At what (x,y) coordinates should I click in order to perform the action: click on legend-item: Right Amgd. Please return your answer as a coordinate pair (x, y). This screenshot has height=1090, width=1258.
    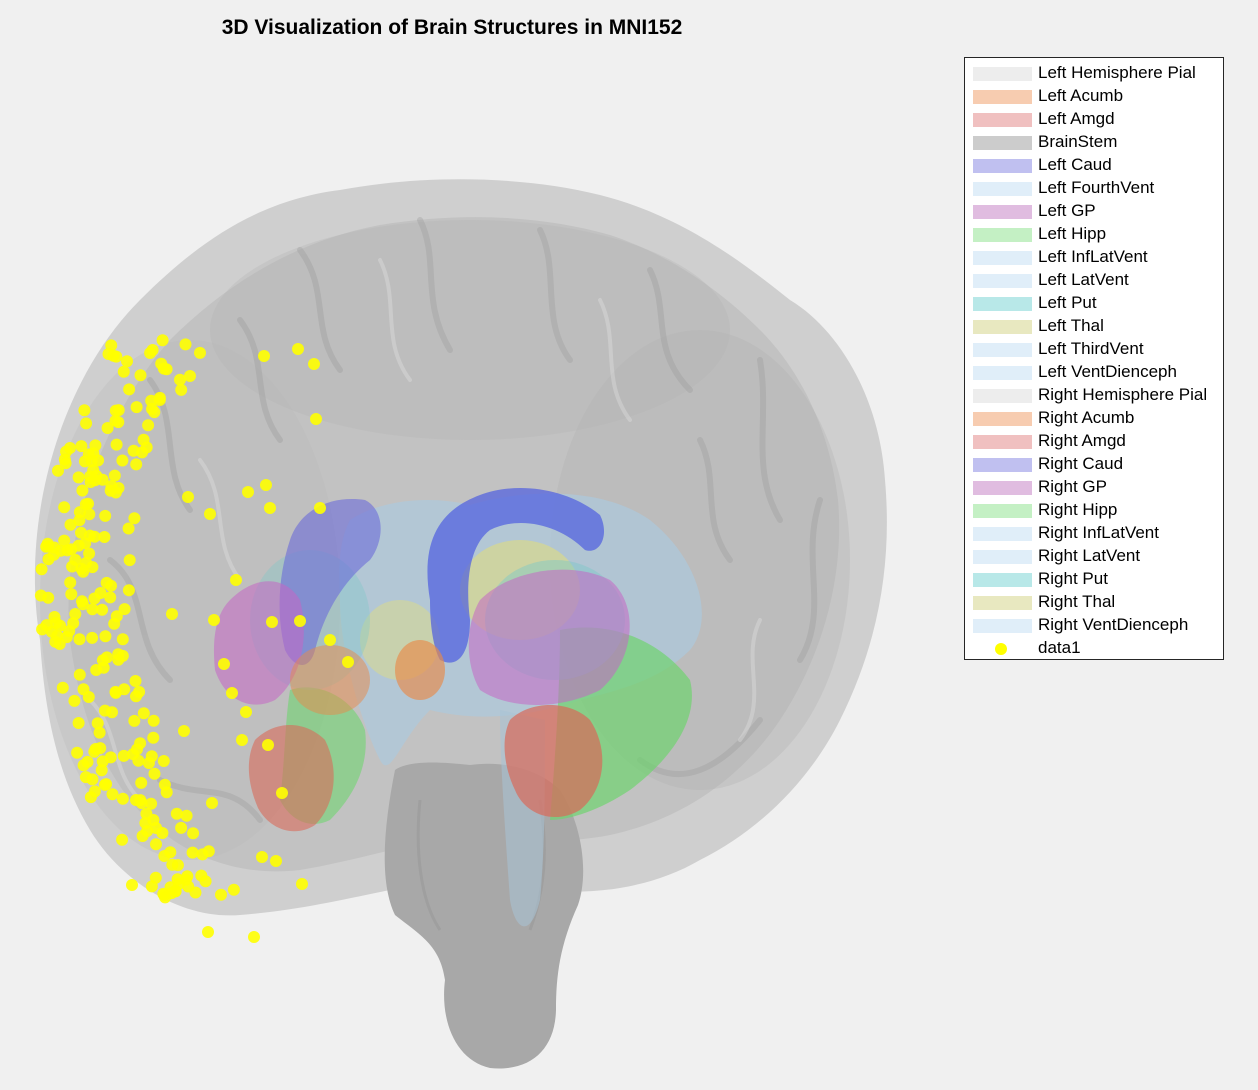
    Looking at the image, I should click on (1094, 440).